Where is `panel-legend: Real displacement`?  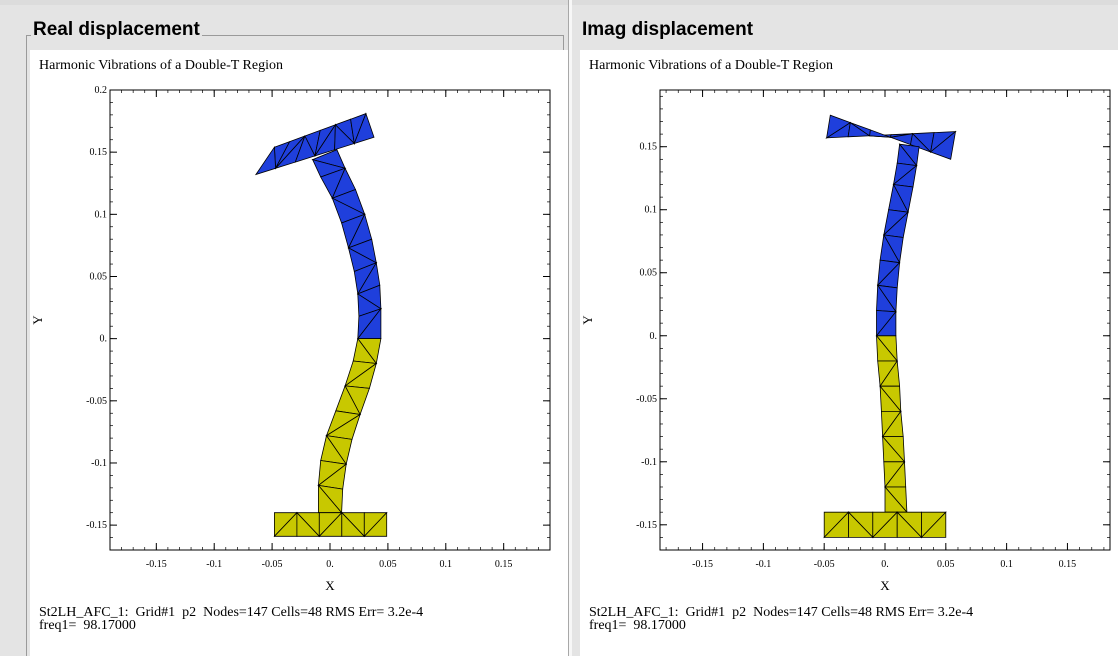 panel-legend: Real displacement is located at coordinates (116, 30).